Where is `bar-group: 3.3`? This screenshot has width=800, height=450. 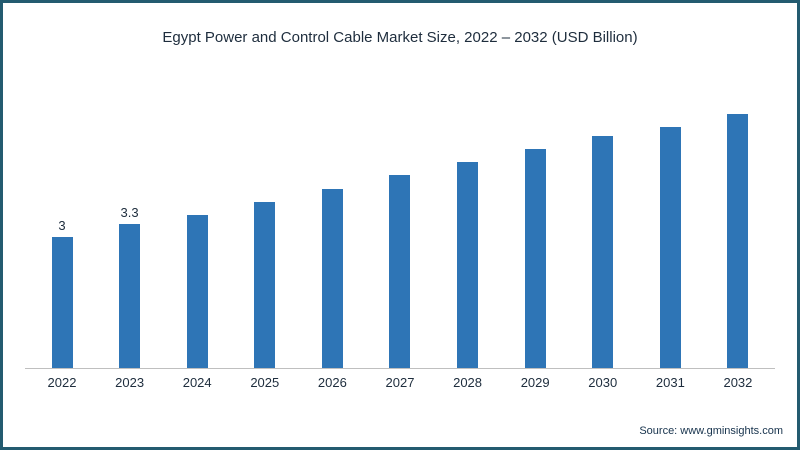
bar-group: 3.3 is located at coordinates (130, 286).